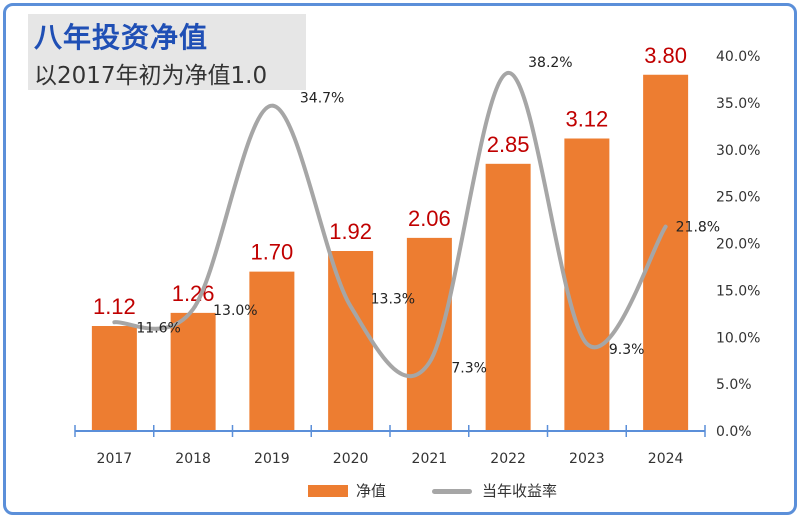  What do you see at coordinates (429, 218) in the screenshot?
I see `bar-value-label: 2.06` at bounding box center [429, 218].